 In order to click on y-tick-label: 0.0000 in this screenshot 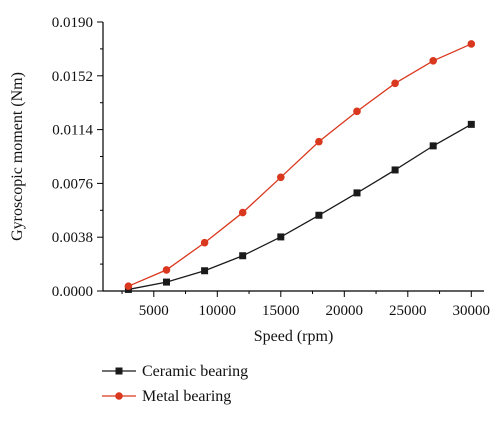, I will do `click(72, 292)`.